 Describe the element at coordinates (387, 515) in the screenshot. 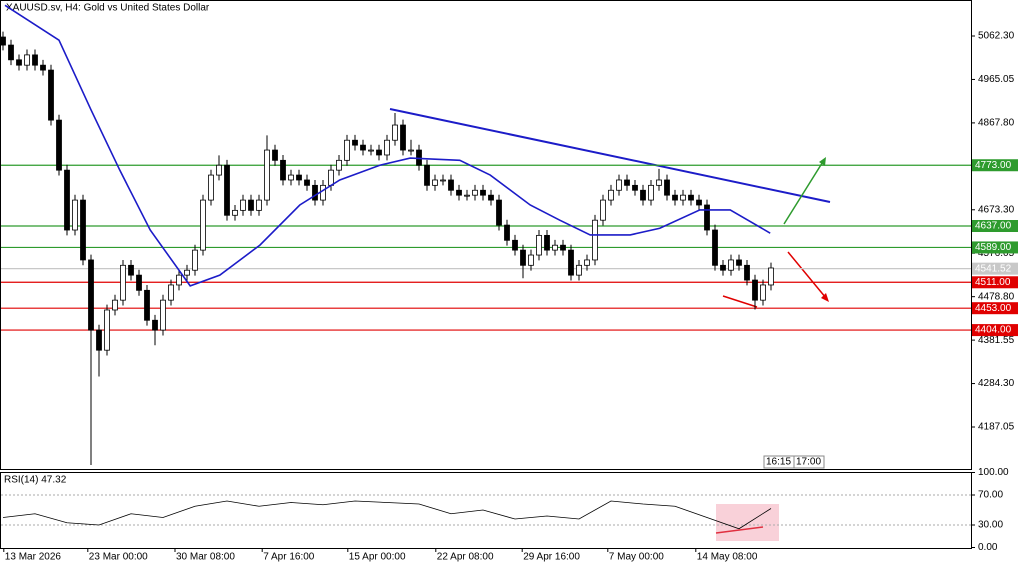

I see `rsi-line` at that location.